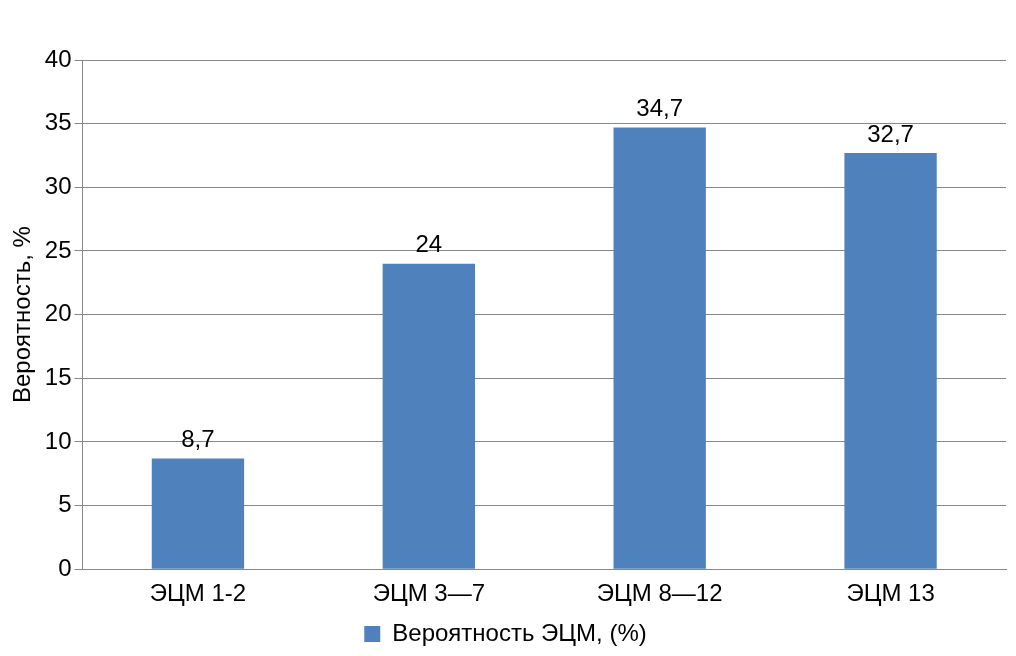 The width and height of the screenshot is (1016, 656). Describe the element at coordinates (22, 315) in the screenshot. I see `y-axis-title: Вероятность, %` at that location.